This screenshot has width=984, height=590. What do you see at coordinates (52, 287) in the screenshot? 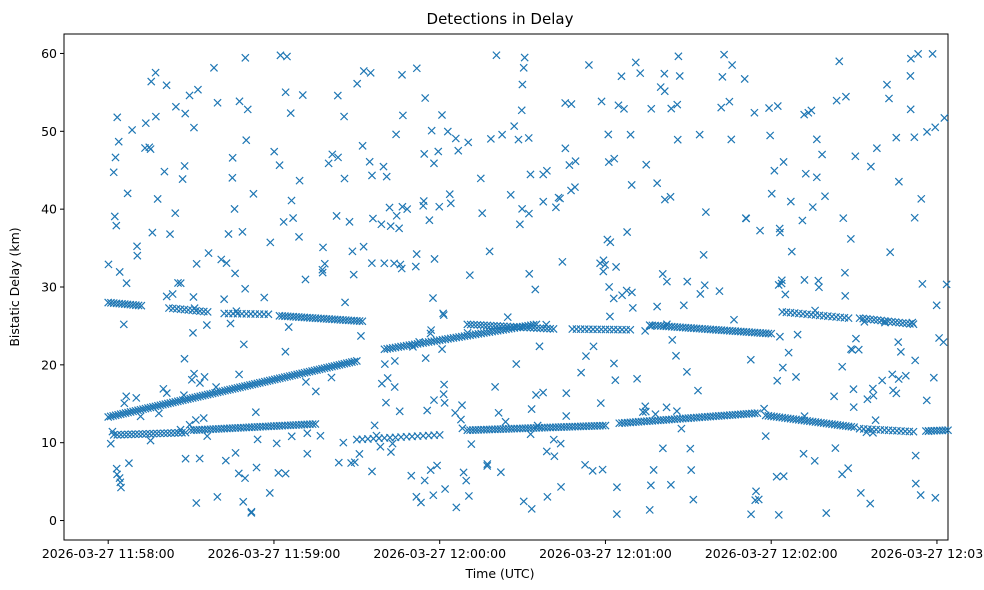
I see `y-axis: 0 10 20 30 40 50 60` at bounding box center [52, 287].